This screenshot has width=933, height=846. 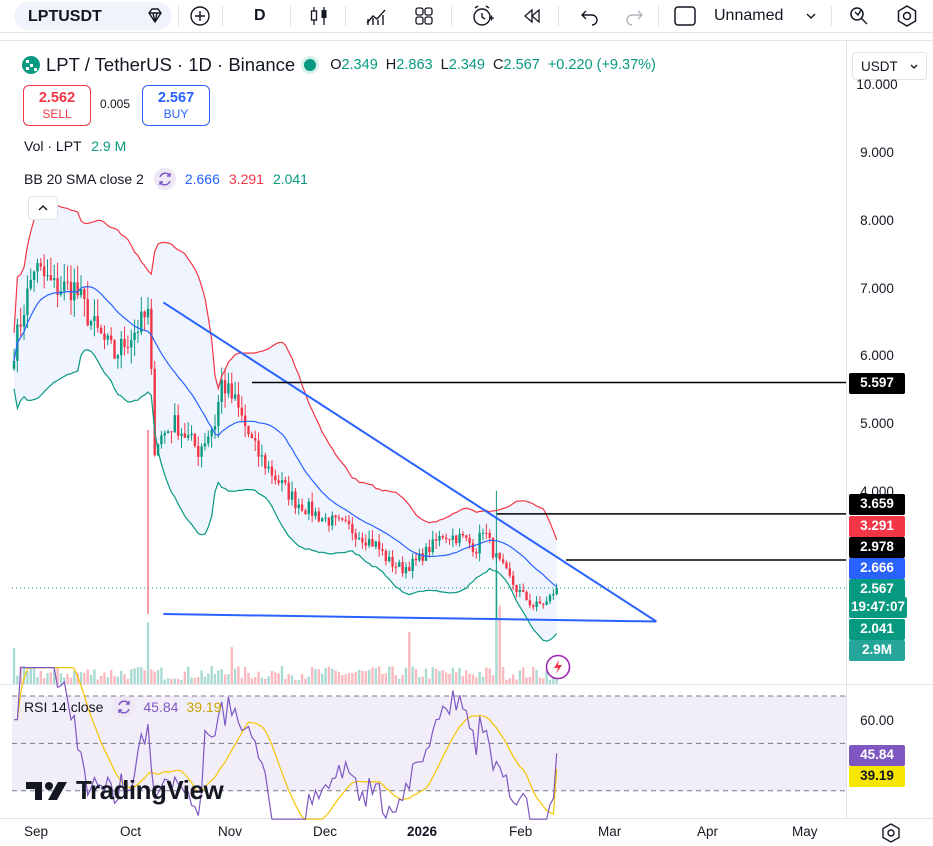 I want to click on chevron-down-icon, so click(x=811, y=16).